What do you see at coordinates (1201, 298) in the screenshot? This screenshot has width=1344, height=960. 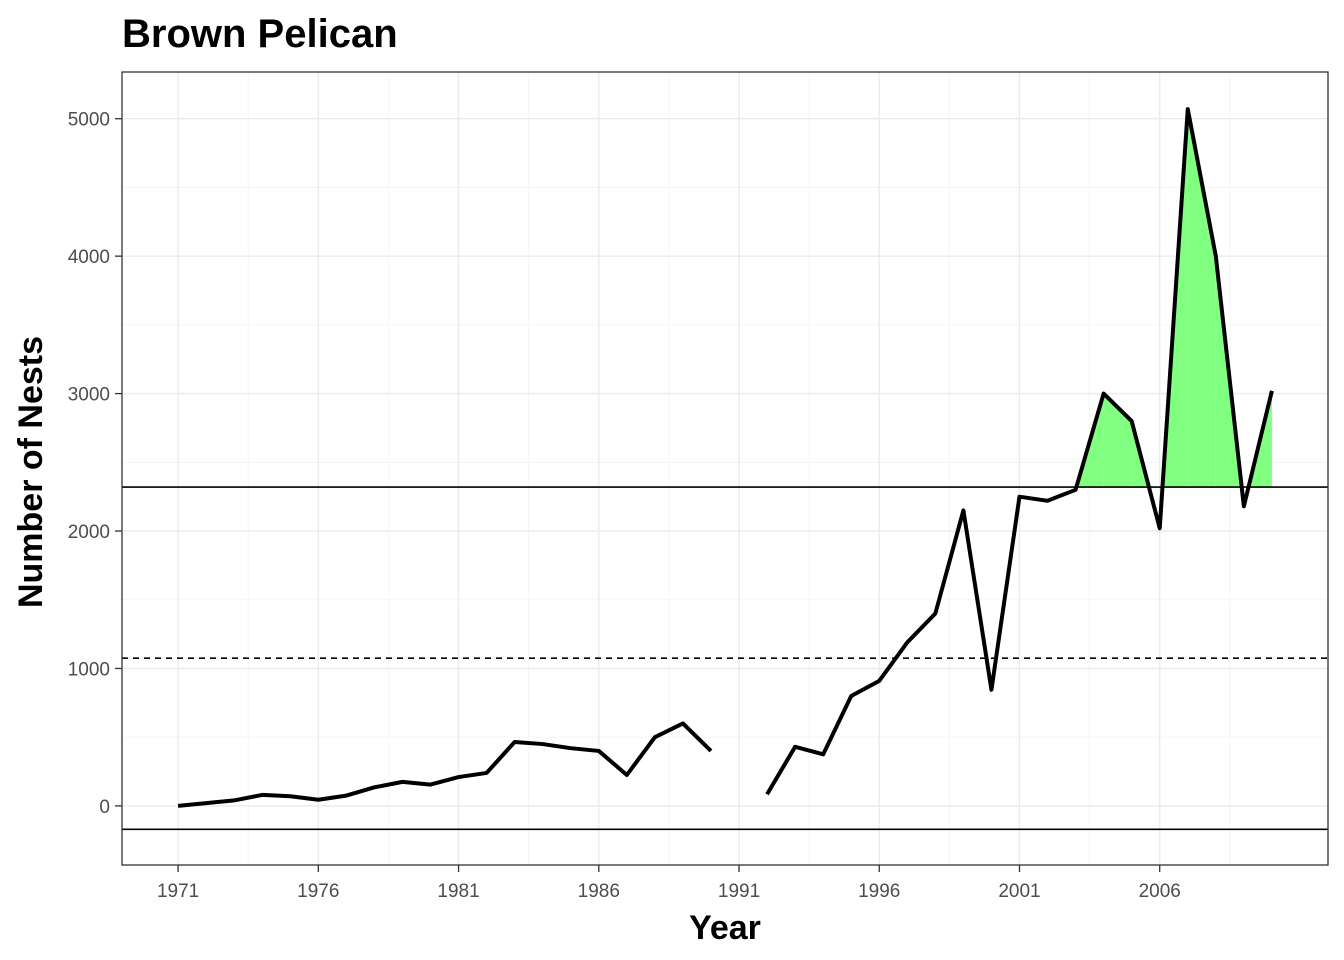 I see `above-threshold-fill` at bounding box center [1201, 298].